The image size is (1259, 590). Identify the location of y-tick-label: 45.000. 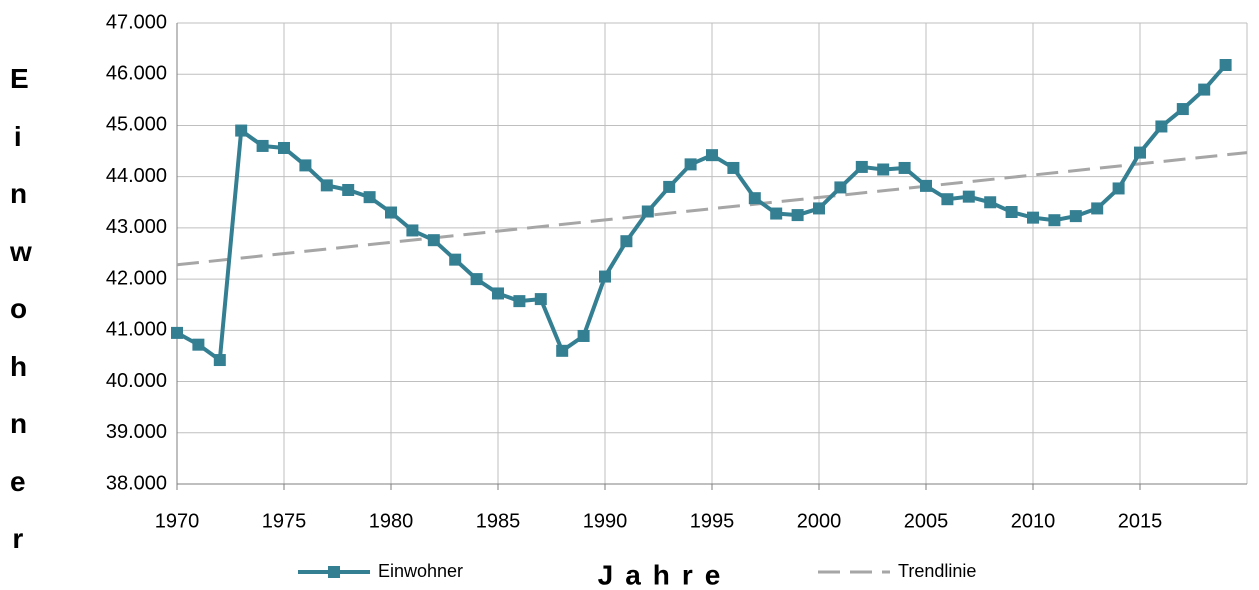
(136, 125).